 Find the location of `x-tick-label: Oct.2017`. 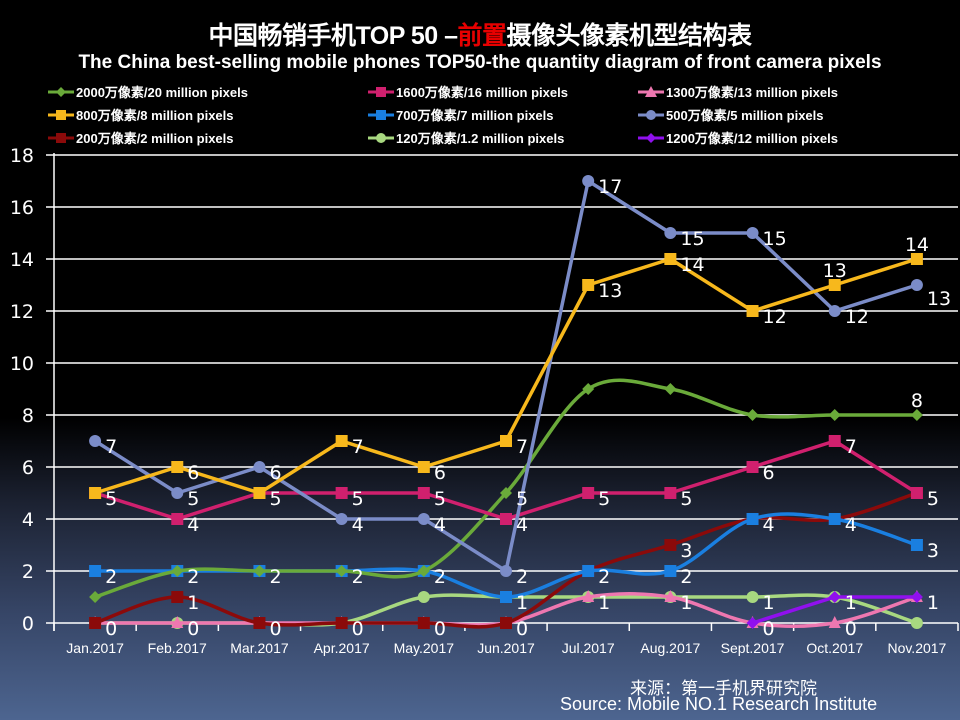

x-tick-label: Oct.2017 is located at coordinates (834, 648).